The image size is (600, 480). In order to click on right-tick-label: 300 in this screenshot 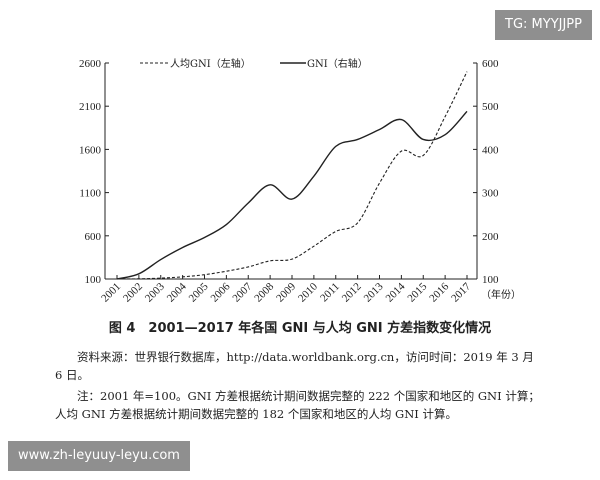, I will do `click(490, 194)`.